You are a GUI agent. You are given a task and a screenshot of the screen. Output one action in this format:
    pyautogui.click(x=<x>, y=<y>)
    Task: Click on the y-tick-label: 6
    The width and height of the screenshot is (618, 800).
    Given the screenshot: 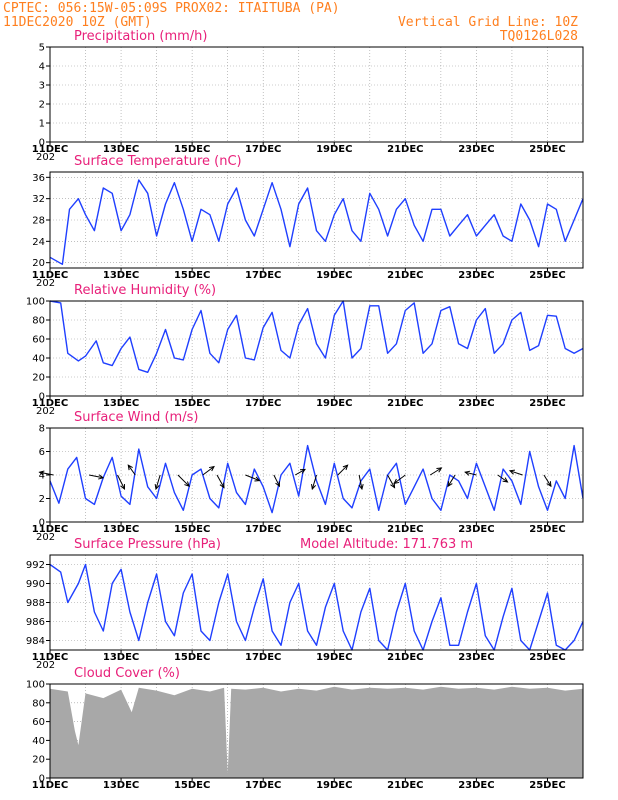 What is the action you would take?
    pyautogui.click(x=42, y=452)
    